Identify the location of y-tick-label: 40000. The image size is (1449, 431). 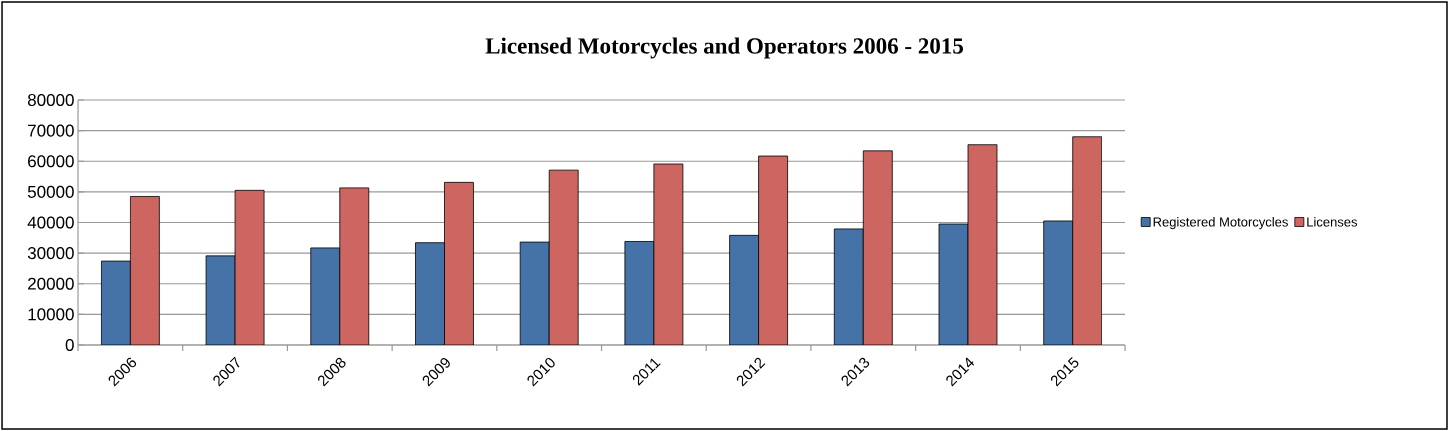
(50, 222).